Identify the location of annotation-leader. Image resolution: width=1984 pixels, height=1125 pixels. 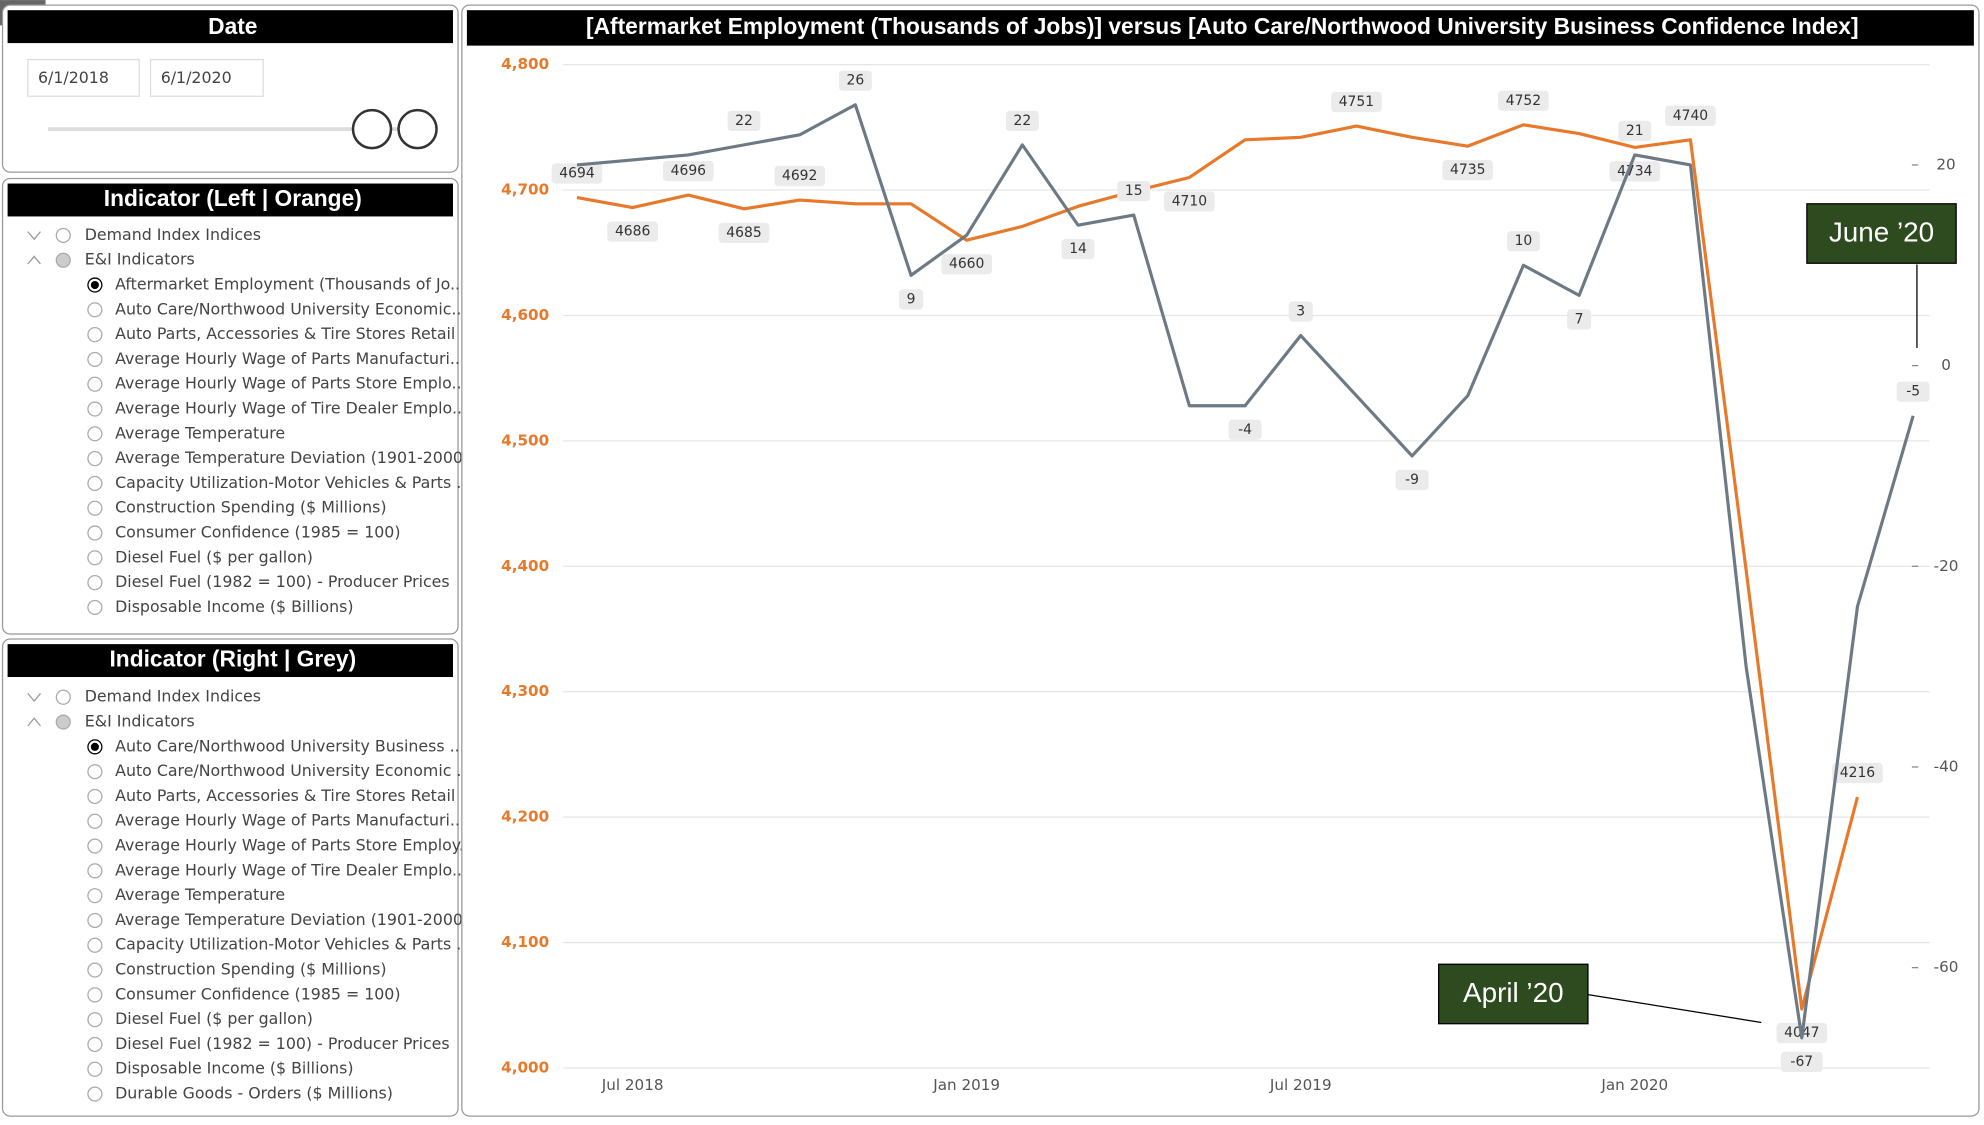
(1674, 1008).